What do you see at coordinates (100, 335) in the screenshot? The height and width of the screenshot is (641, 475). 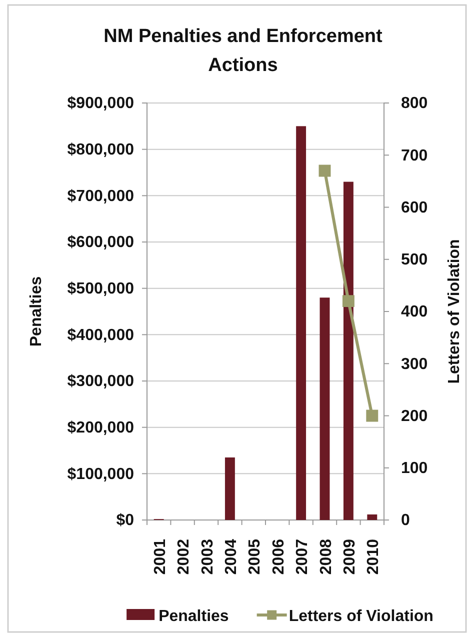 I see `y-tick-label: $400,000` at bounding box center [100, 335].